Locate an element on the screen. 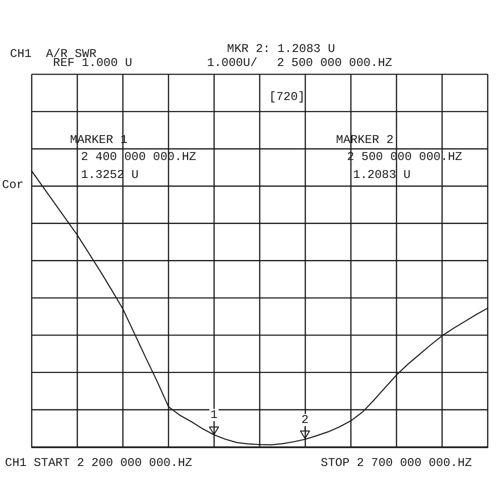 This screenshot has width=500, height=500. text: MKR 2: 1.2083 U is located at coordinates (281, 49).